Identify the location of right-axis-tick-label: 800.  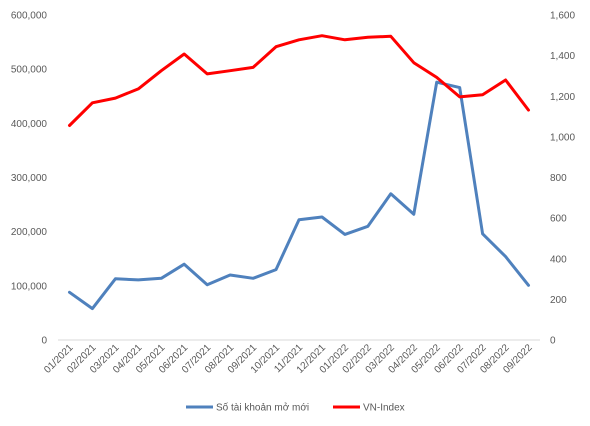
(558, 178).